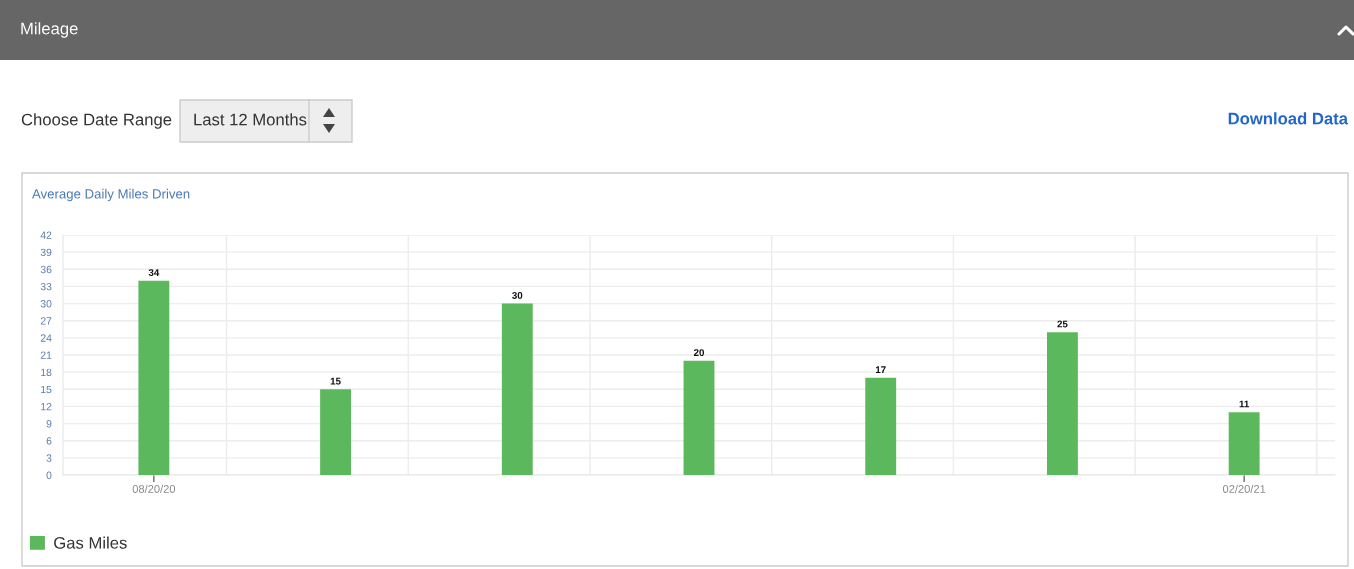  I want to click on y-tick-label: 30, so click(46, 304).